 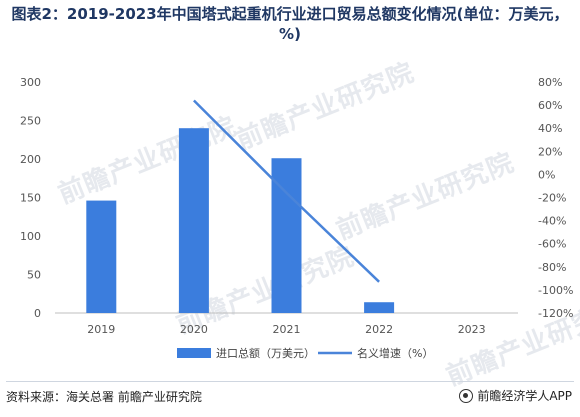 What do you see at coordinates (555, 290) in the screenshot?
I see `y-right-tick-label: -100%` at bounding box center [555, 290].